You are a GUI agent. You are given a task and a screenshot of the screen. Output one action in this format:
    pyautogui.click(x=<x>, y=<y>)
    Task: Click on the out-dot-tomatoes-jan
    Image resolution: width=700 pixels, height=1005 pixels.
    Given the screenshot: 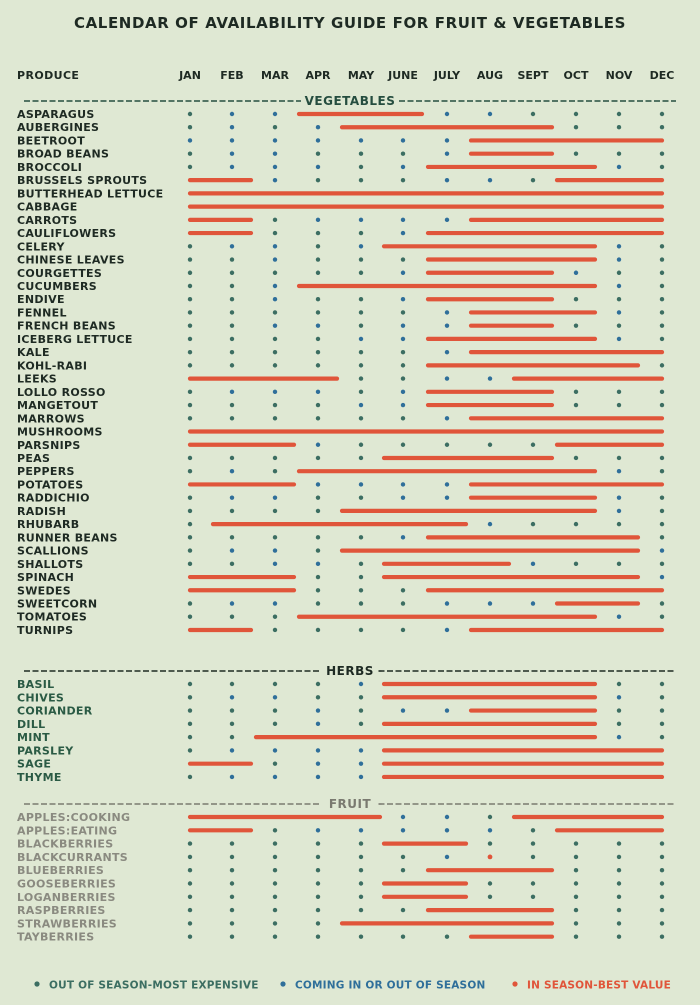 What is the action you would take?
    pyautogui.click(x=190, y=616)
    